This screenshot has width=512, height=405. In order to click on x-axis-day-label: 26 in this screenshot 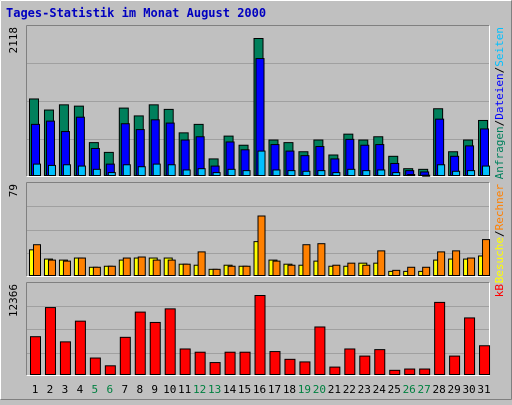, I will do `click(409, 389)`.